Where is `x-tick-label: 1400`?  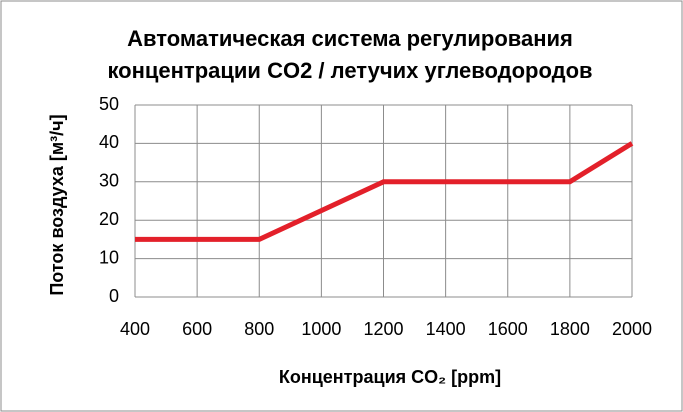
x-tick-label: 1400 is located at coordinates (446, 329).